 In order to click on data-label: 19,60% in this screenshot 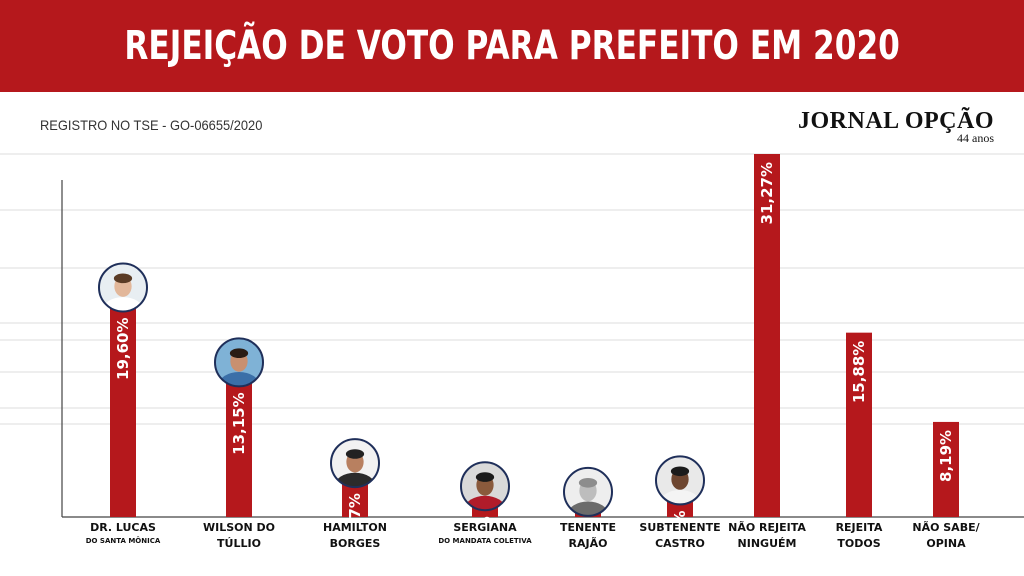, I will do `click(123, 348)`.